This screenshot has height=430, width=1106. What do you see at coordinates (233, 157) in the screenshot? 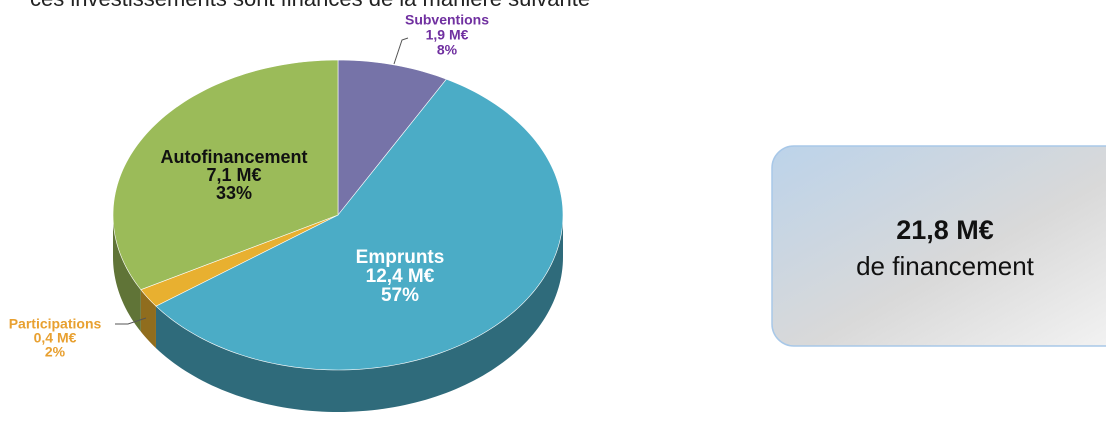
I see `slice-name: Autofinancement` at bounding box center [233, 157].